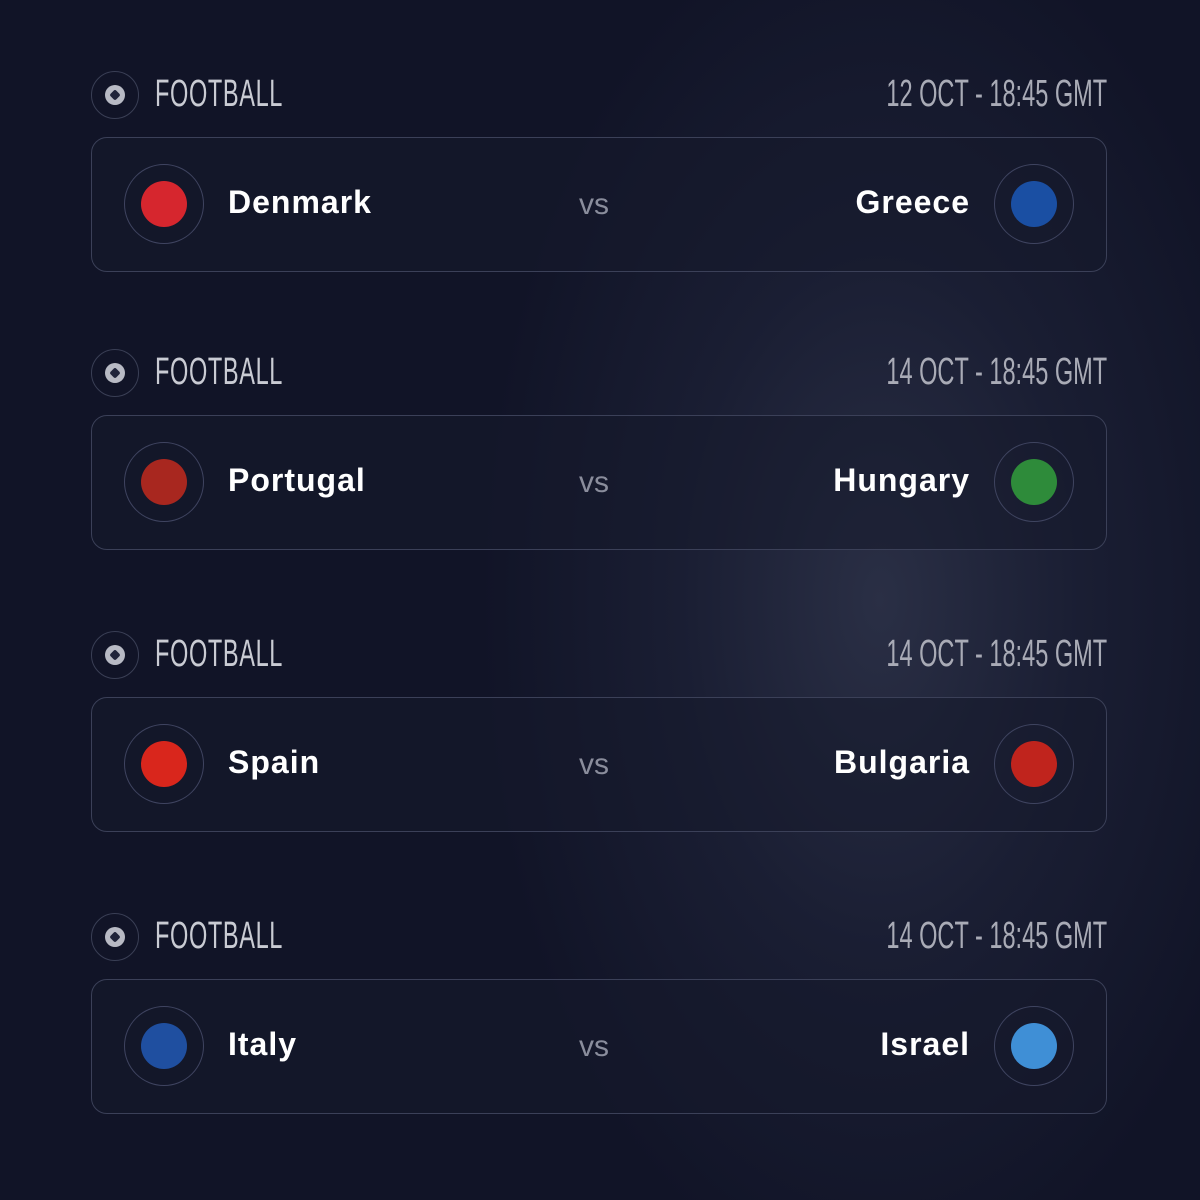 The image size is (1200, 1200). I want to click on home-team-name: Italy, so click(263, 1044).